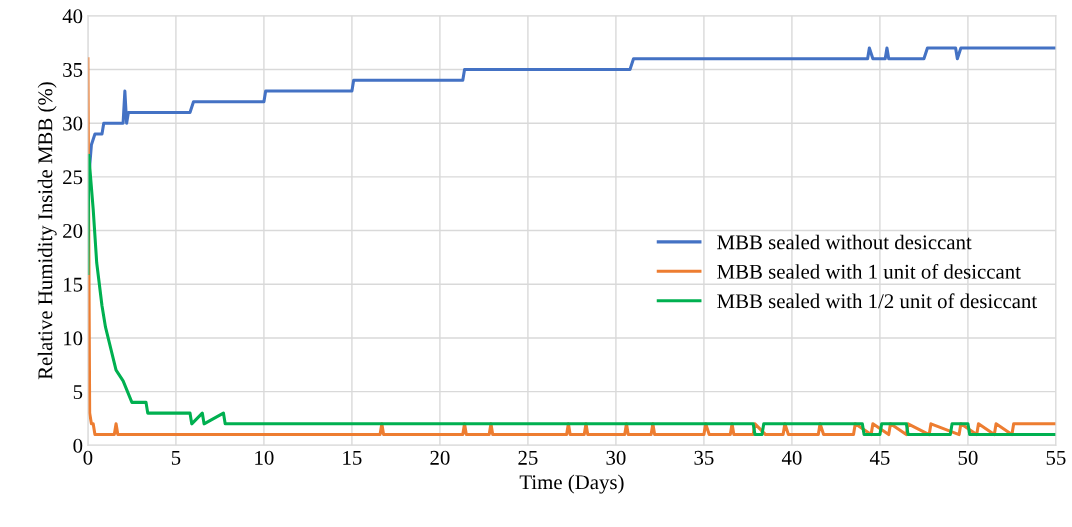 This screenshot has height=527, width=1072. Describe the element at coordinates (264, 457) in the screenshot. I see `x-tick-label: 10` at that location.